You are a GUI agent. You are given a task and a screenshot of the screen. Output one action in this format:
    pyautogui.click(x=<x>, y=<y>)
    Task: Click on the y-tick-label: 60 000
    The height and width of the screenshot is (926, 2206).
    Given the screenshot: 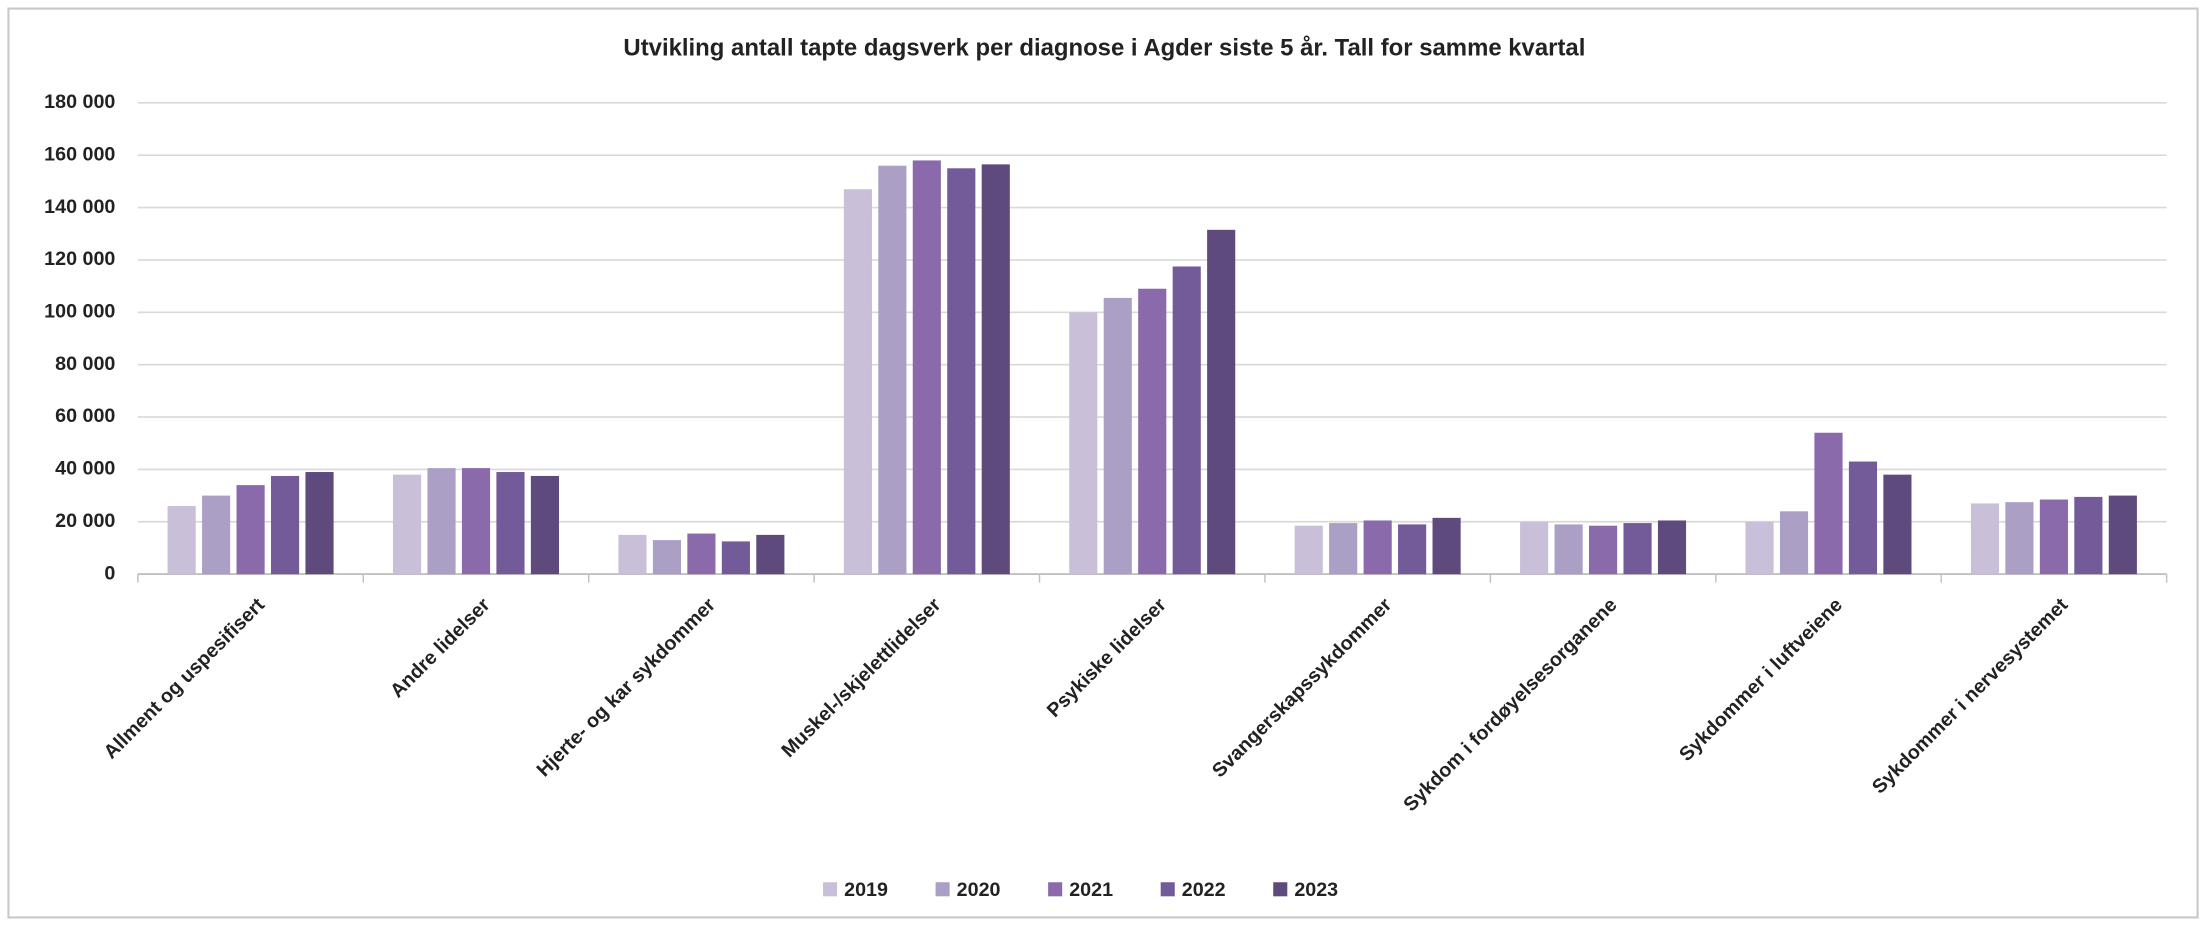 What is the action you would take?
    pyautogui.click(x=85, y=416)
    